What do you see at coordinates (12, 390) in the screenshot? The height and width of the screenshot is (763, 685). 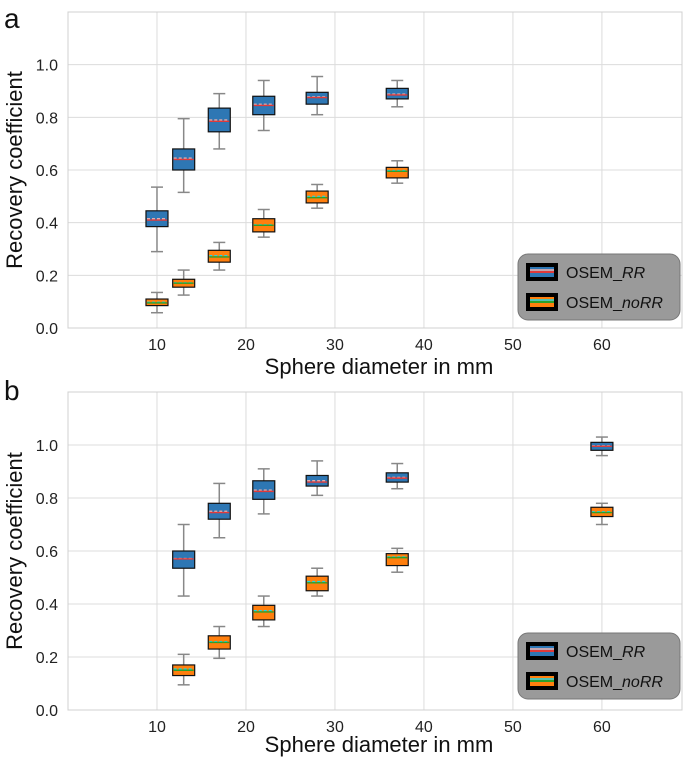 I see `panel-label: b` at bounding box center [12, 390].